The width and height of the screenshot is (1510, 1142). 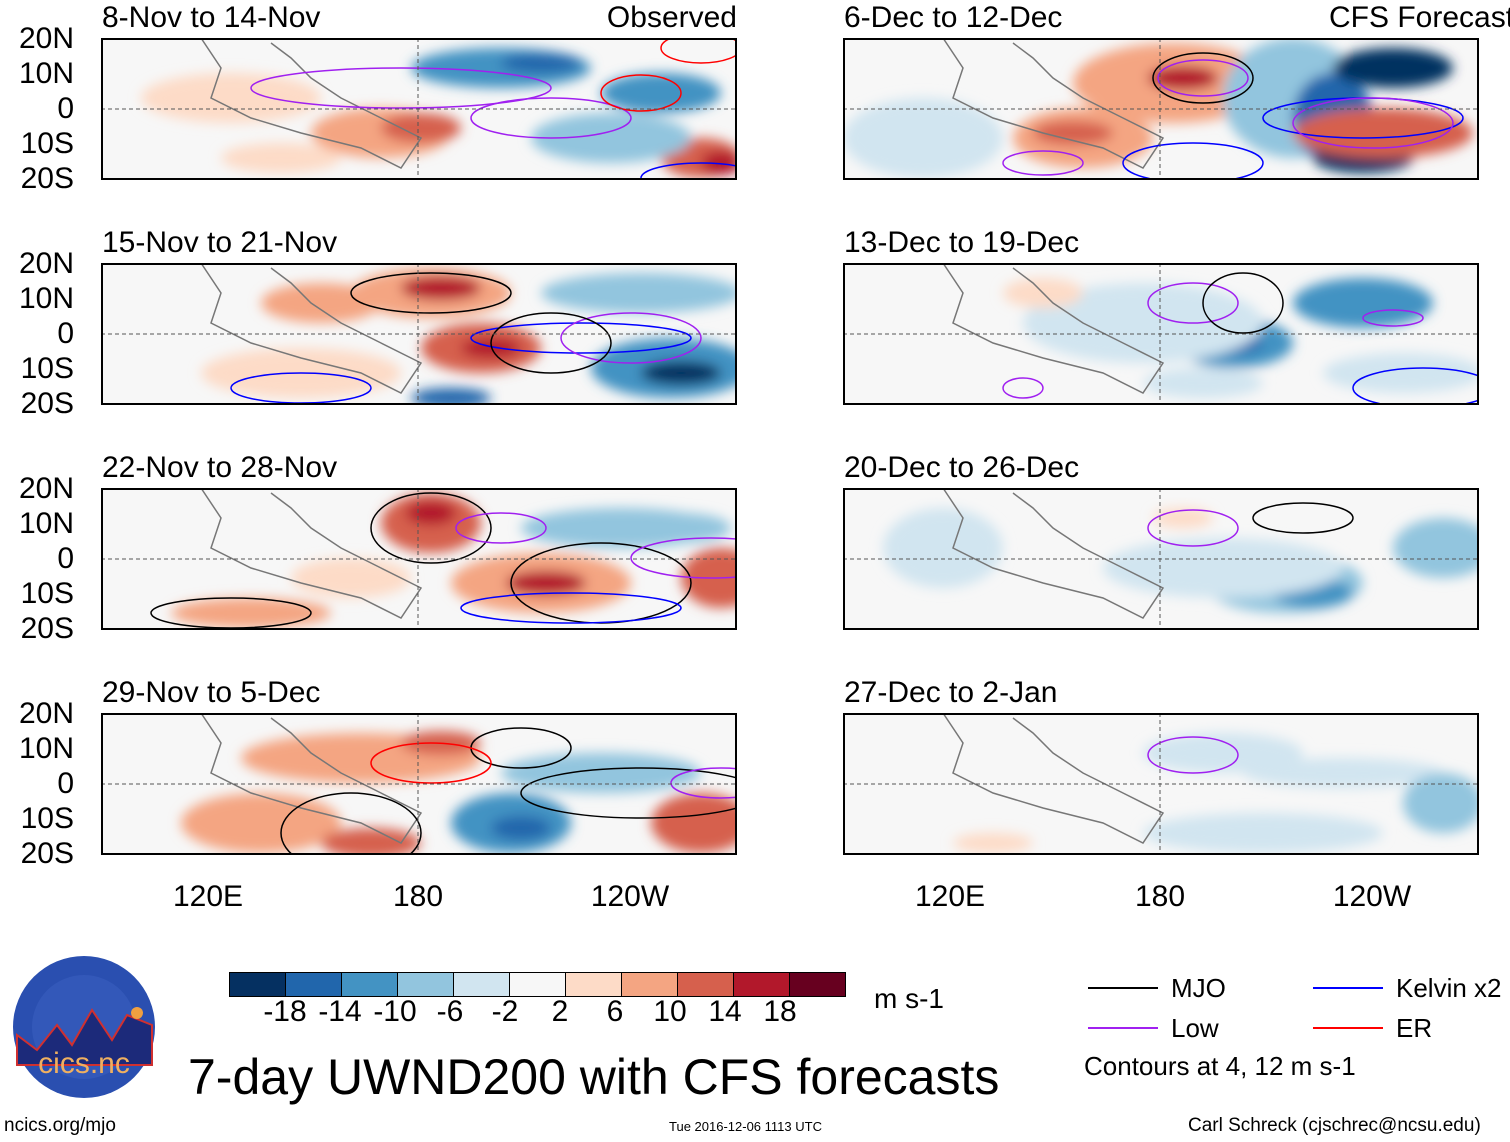 I want to click on y-tick-label: 20S, so click(x=47, y=178).